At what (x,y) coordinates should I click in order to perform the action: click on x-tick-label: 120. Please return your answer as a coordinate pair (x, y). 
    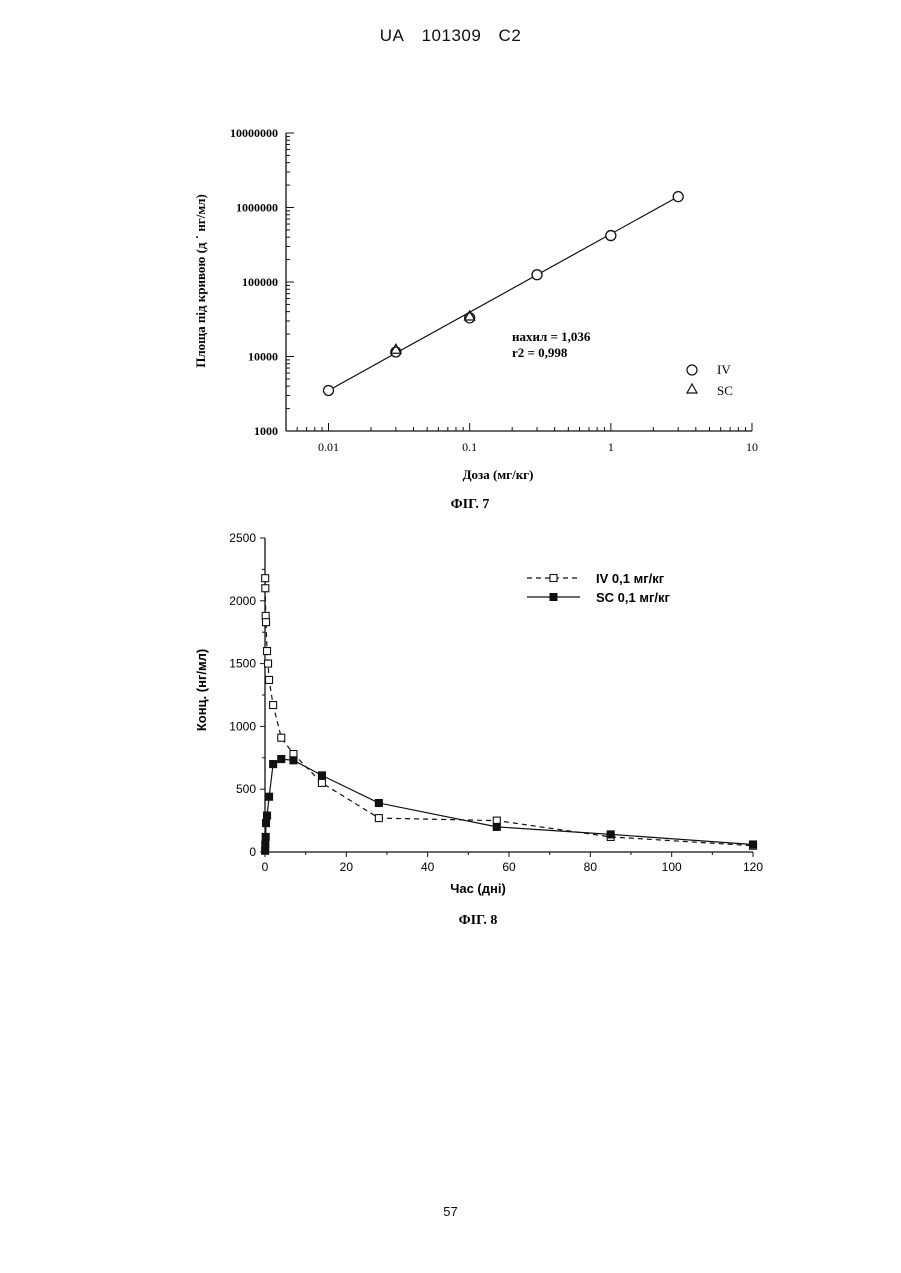
    Looking at the image, I should click on (753, 867).